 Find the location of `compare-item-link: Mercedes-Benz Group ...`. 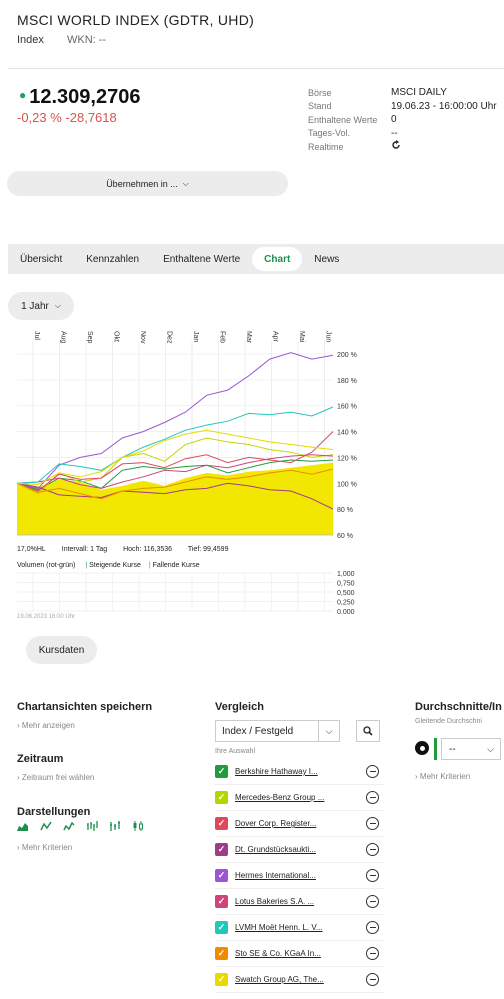

compare-item-link: Mercedes-Benz Group ... is located at coordinates (280, 797).